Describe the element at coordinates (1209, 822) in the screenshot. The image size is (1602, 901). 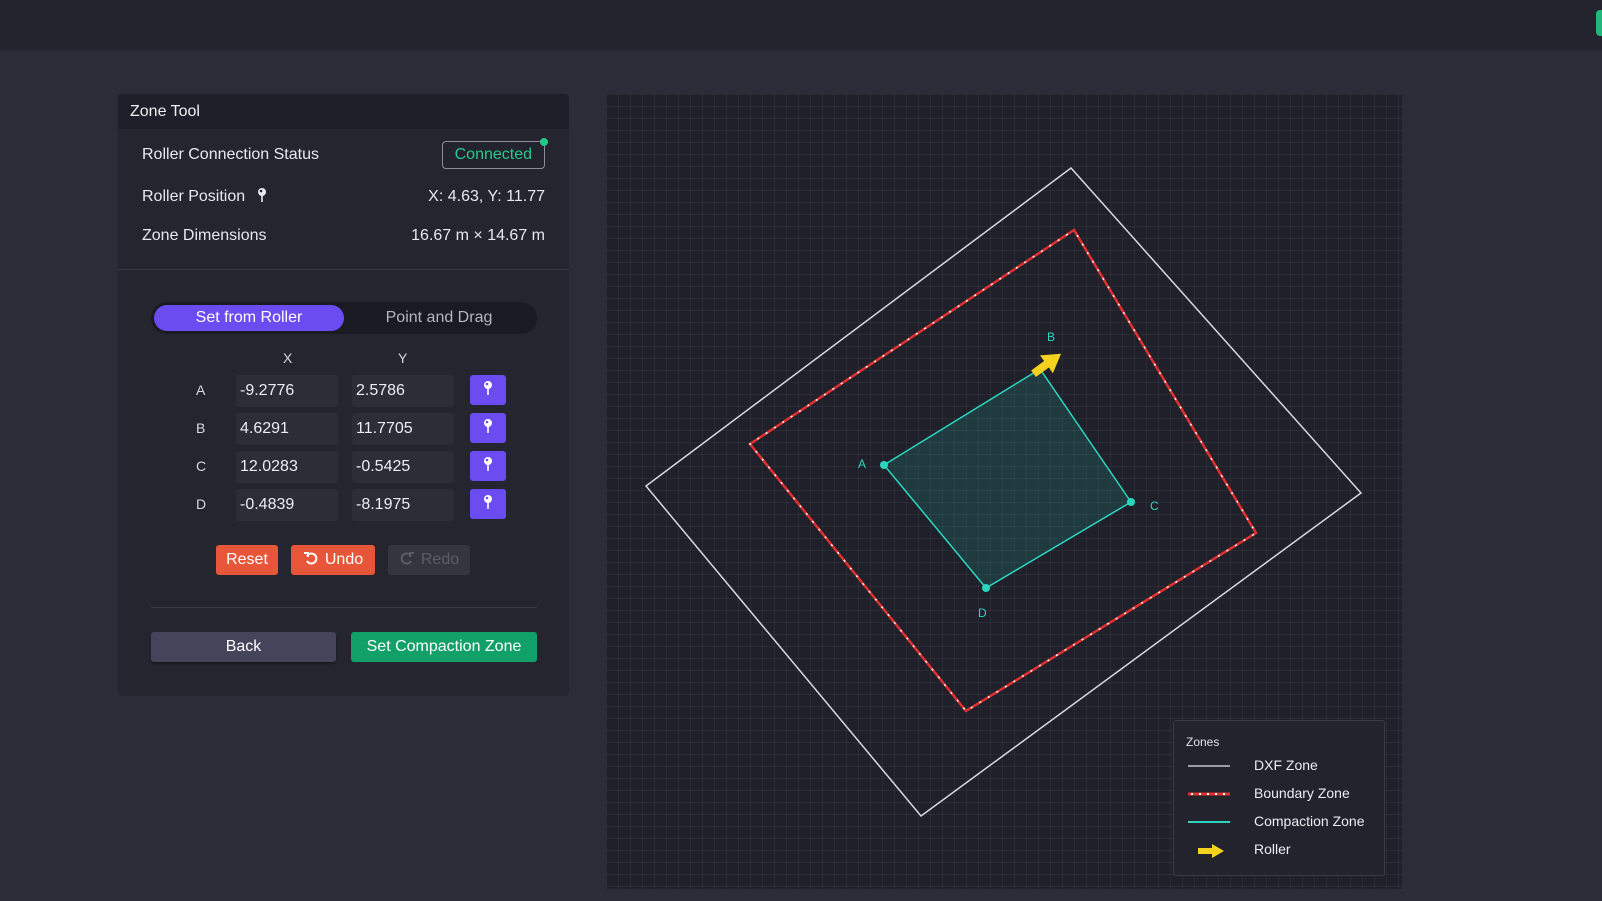
I see `compaction-line-icon` at that location.